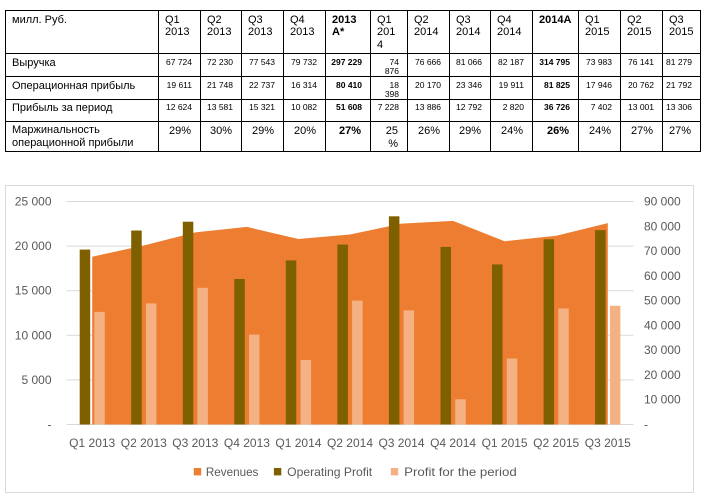  What do you see at coordinates (556, 443) in the screenshot?
I see `svg-text: Q2 2015` at bounding box center [556, 443].